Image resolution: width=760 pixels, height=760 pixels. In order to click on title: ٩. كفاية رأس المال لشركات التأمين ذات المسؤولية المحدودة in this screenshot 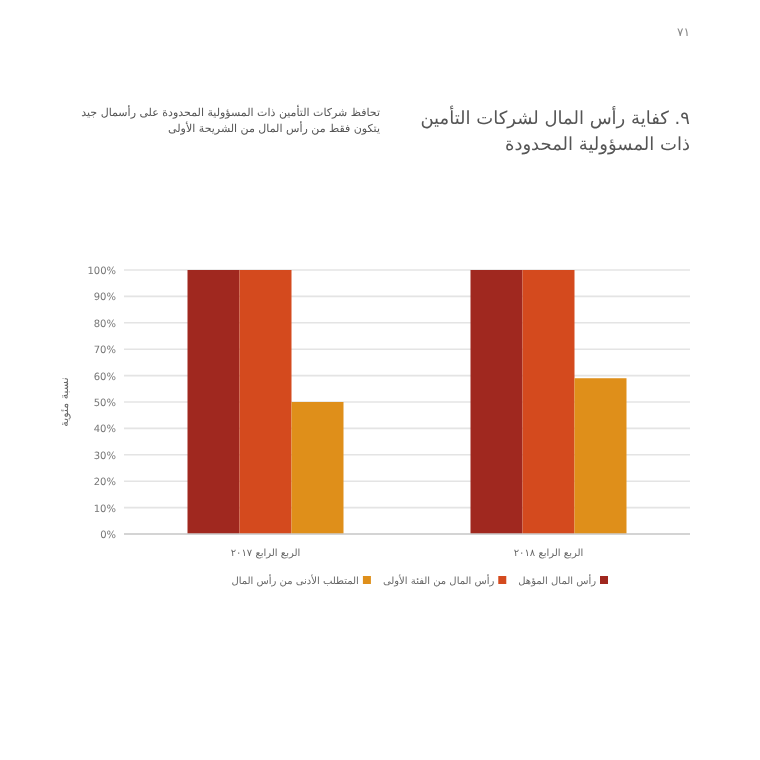, I will do `click(555, 133)`.